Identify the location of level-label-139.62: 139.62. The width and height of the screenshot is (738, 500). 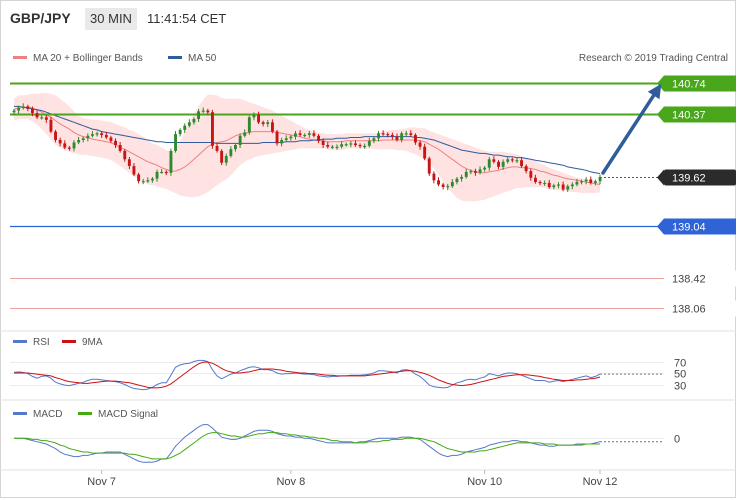
(689, 179).